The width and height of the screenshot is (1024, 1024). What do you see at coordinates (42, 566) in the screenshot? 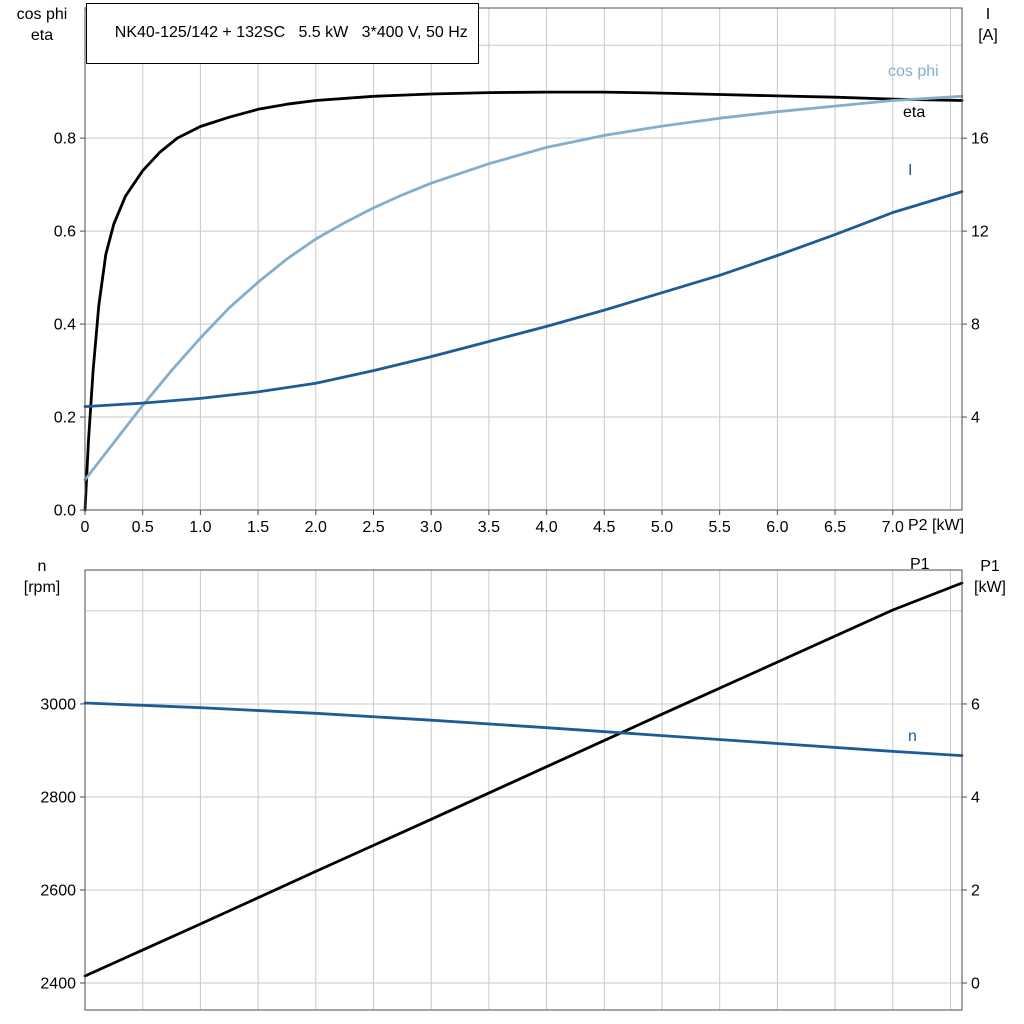
I see `left-axis-title-bottom-line1: n` at bounding box center [42, 566].